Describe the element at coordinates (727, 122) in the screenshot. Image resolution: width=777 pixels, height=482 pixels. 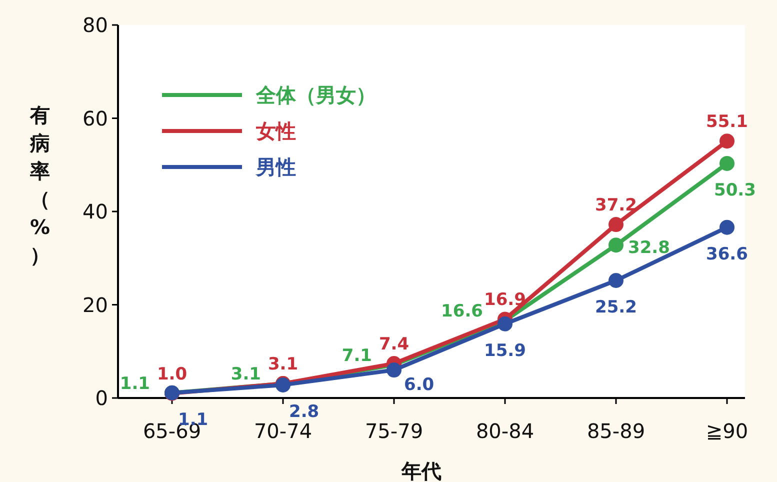
I see `data-label: 55.1` at that location.